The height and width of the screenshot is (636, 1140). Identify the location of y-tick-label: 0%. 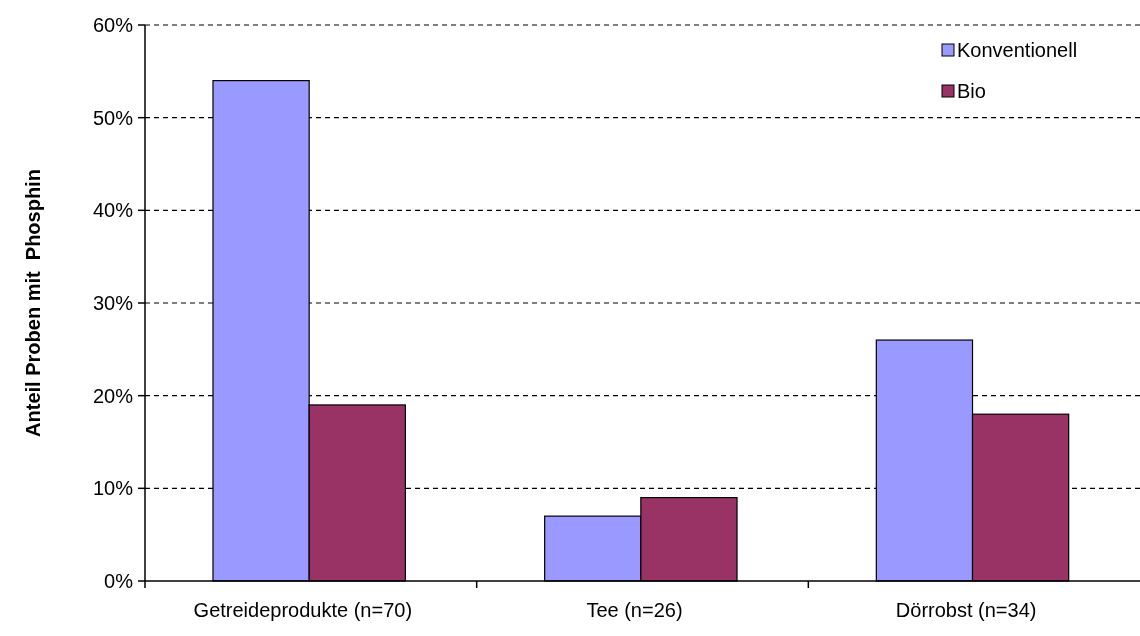
(119, 581).